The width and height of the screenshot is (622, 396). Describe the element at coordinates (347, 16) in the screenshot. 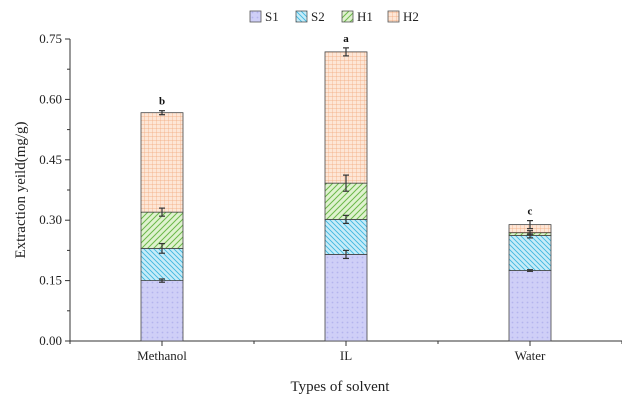

I see `legend-swatch-h1` at that location.